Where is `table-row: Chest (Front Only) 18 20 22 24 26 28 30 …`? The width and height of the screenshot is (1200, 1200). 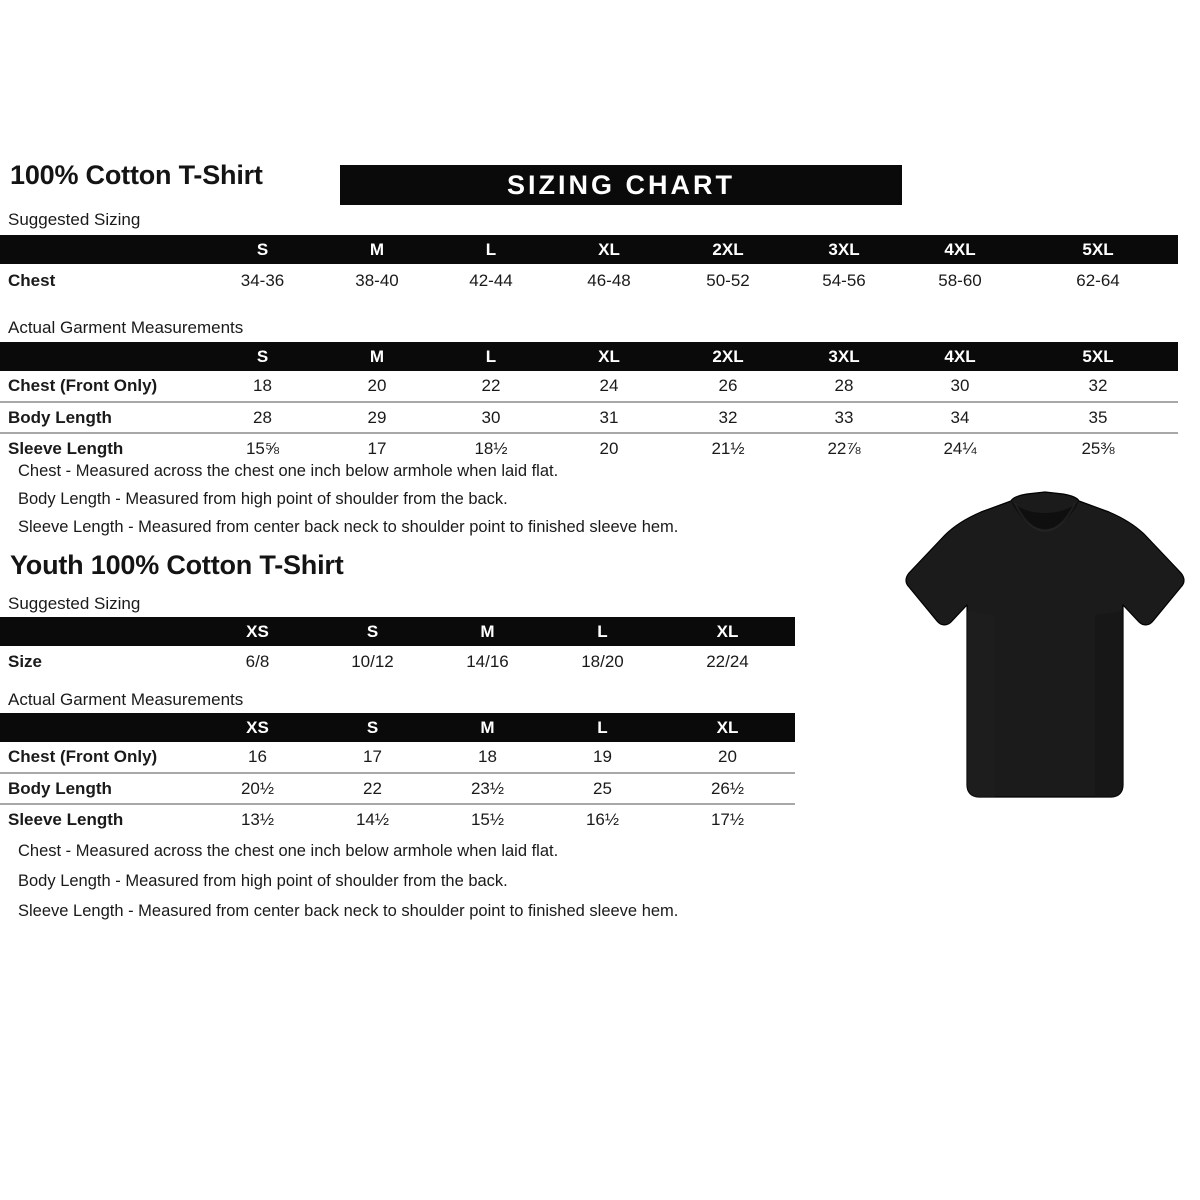
table-row: Chest (Front Only) 18 20 22 24 26 28 30 … is located at coordinates (589, 386).